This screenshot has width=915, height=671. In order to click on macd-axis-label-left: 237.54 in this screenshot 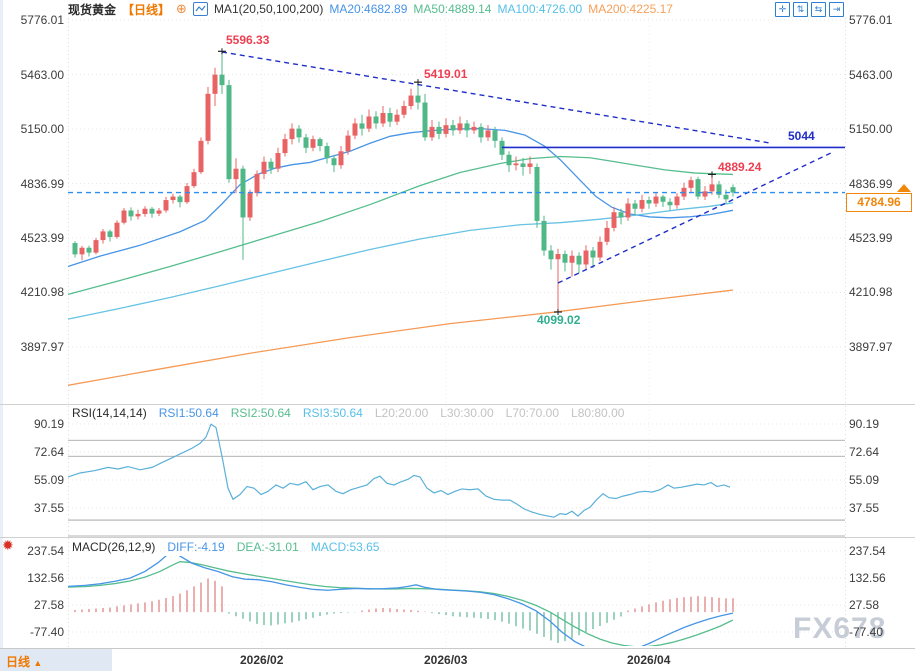, I will do `click(45, 551)`.